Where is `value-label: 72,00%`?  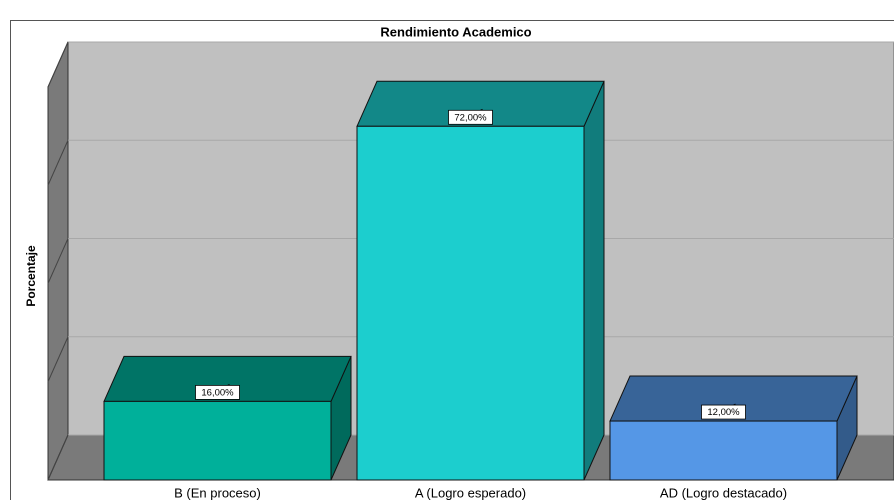 value-label: 72,00% is located at coordinates (470, 117).